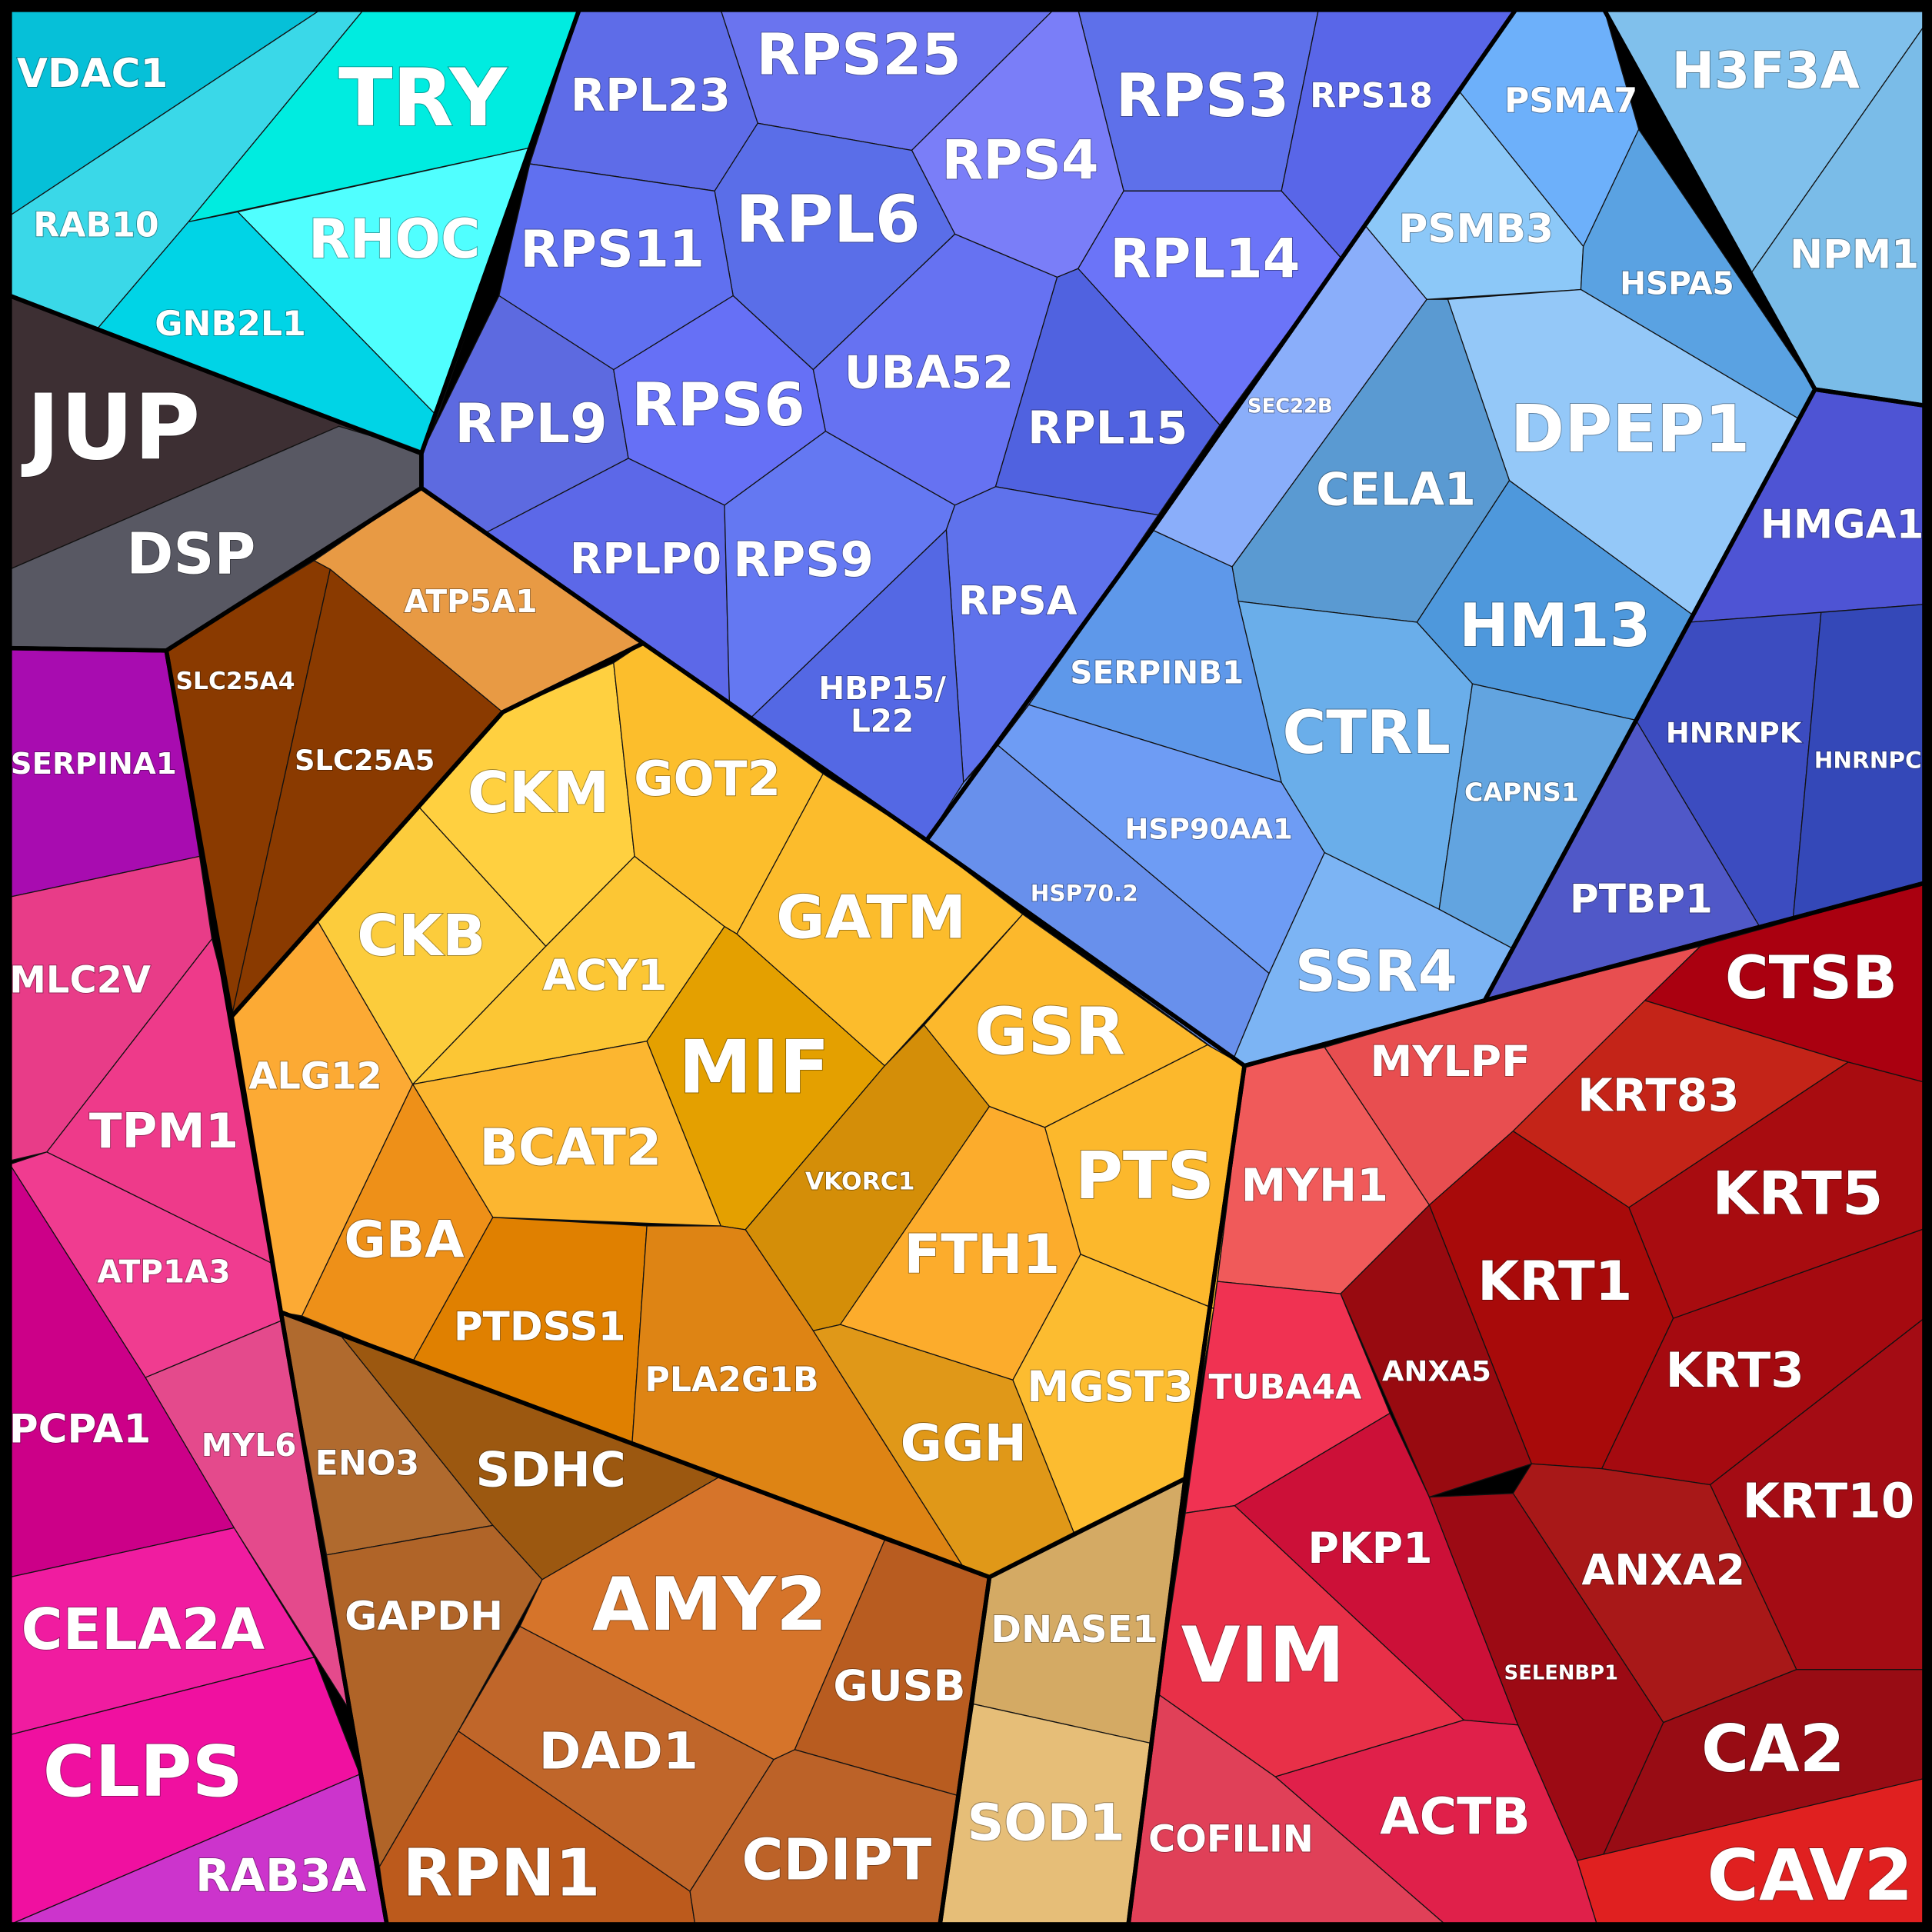 The height and width of the screenshot is (1932, 1932). I want to click on cell-label: MYLPF, so click(1450, 1062).